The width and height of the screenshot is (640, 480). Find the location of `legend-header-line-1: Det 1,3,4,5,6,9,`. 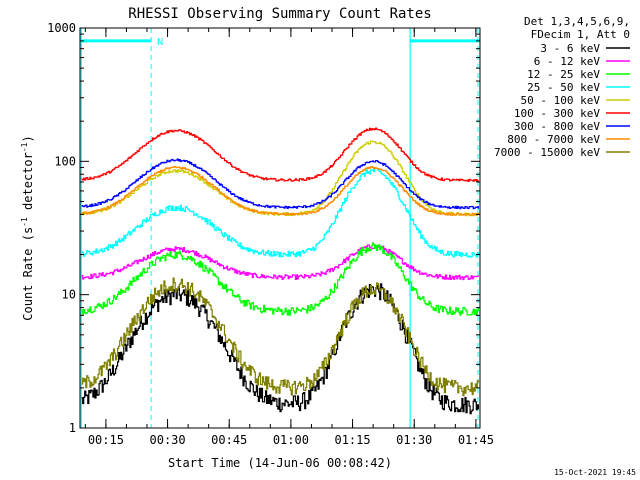

legend-header-line-1: Det 1,3,4,5,6,9, is located at coordinates (577, 21).